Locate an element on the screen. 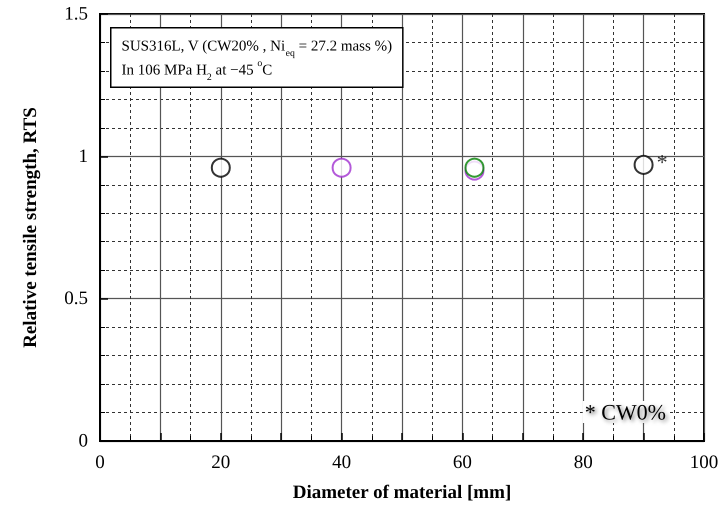 The height and width of the screenshot is (517, 723). annotation: * CW0% is located at coordinates (625, 412).